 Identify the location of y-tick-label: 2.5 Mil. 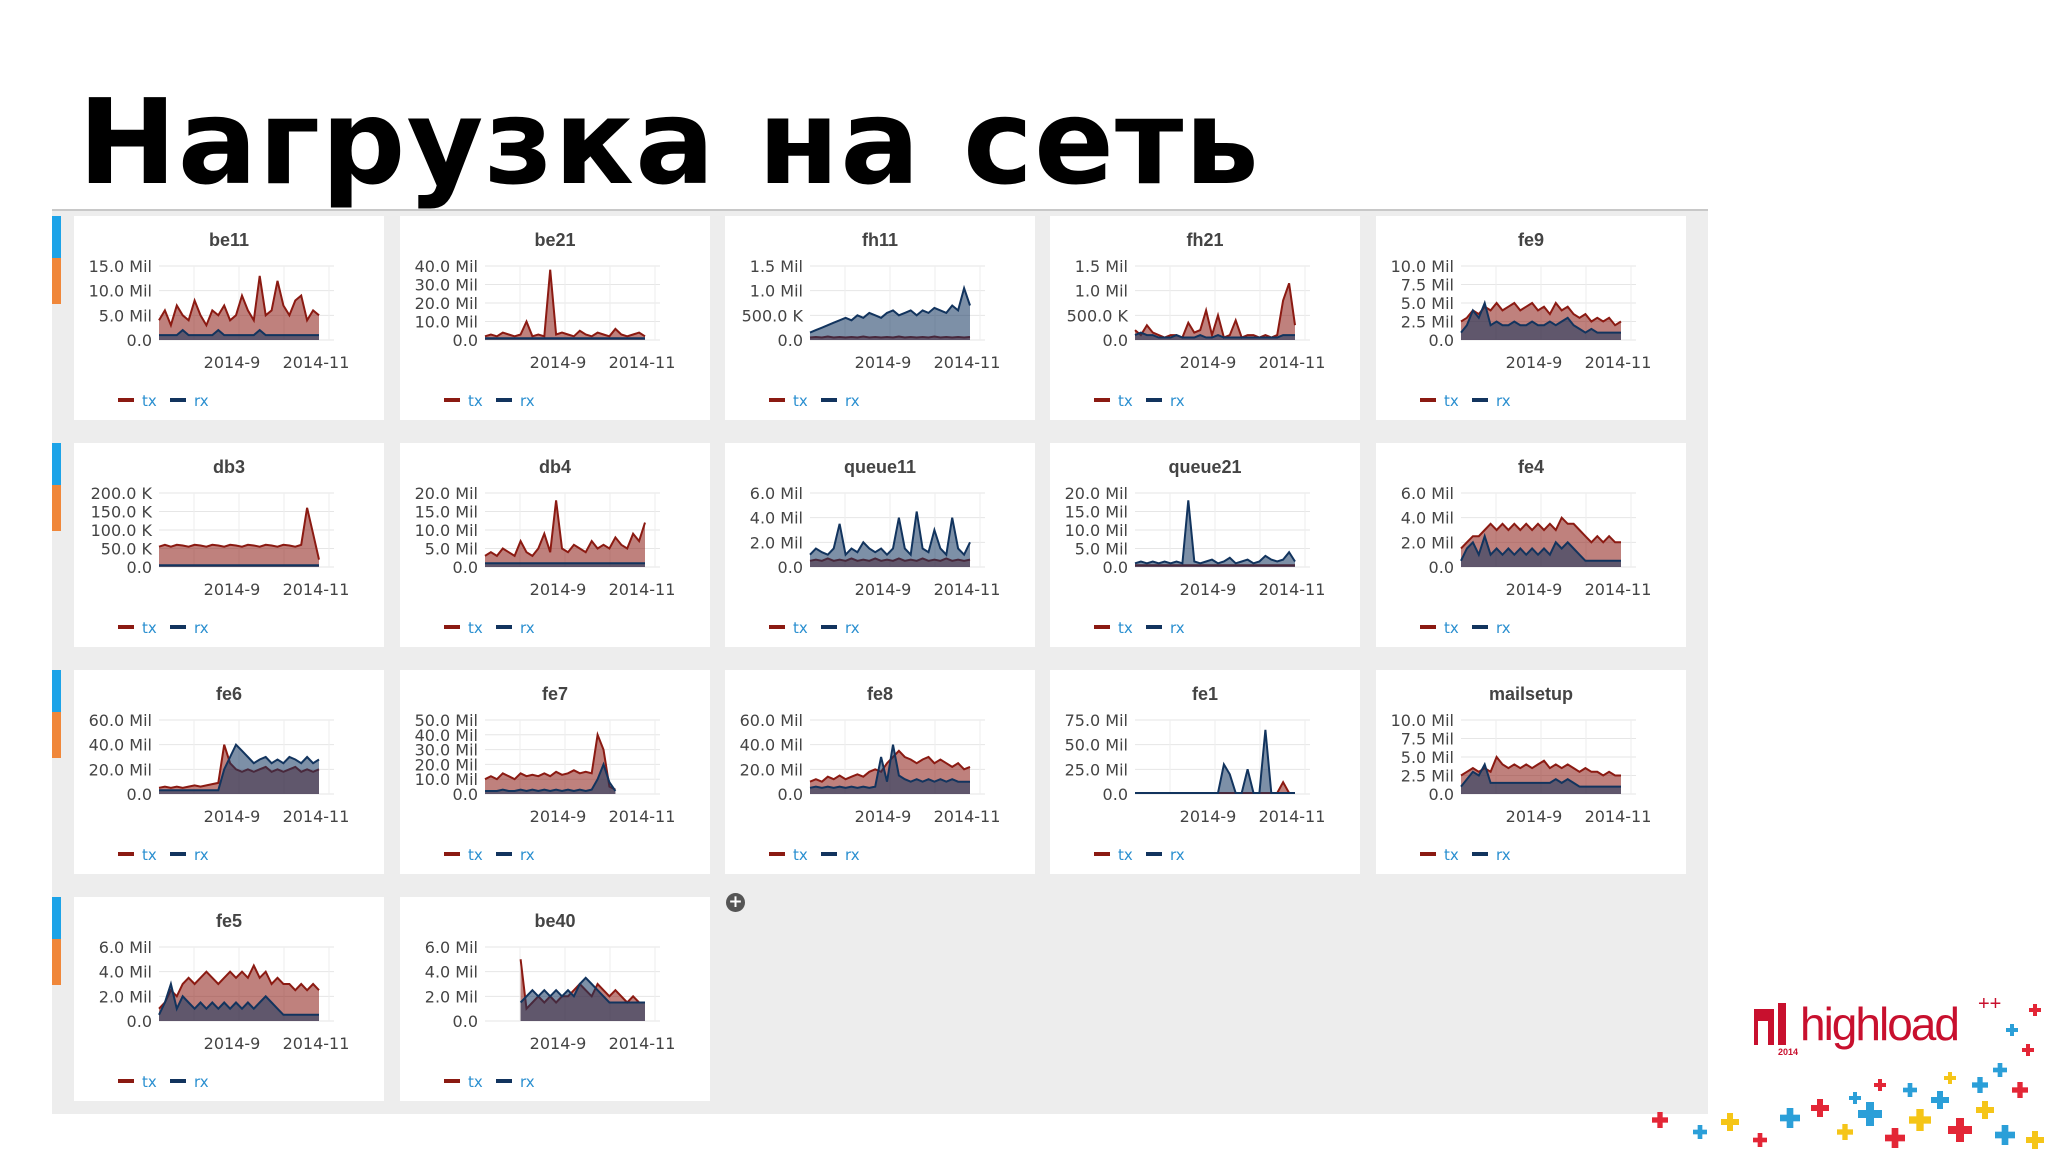
(1427, 776).